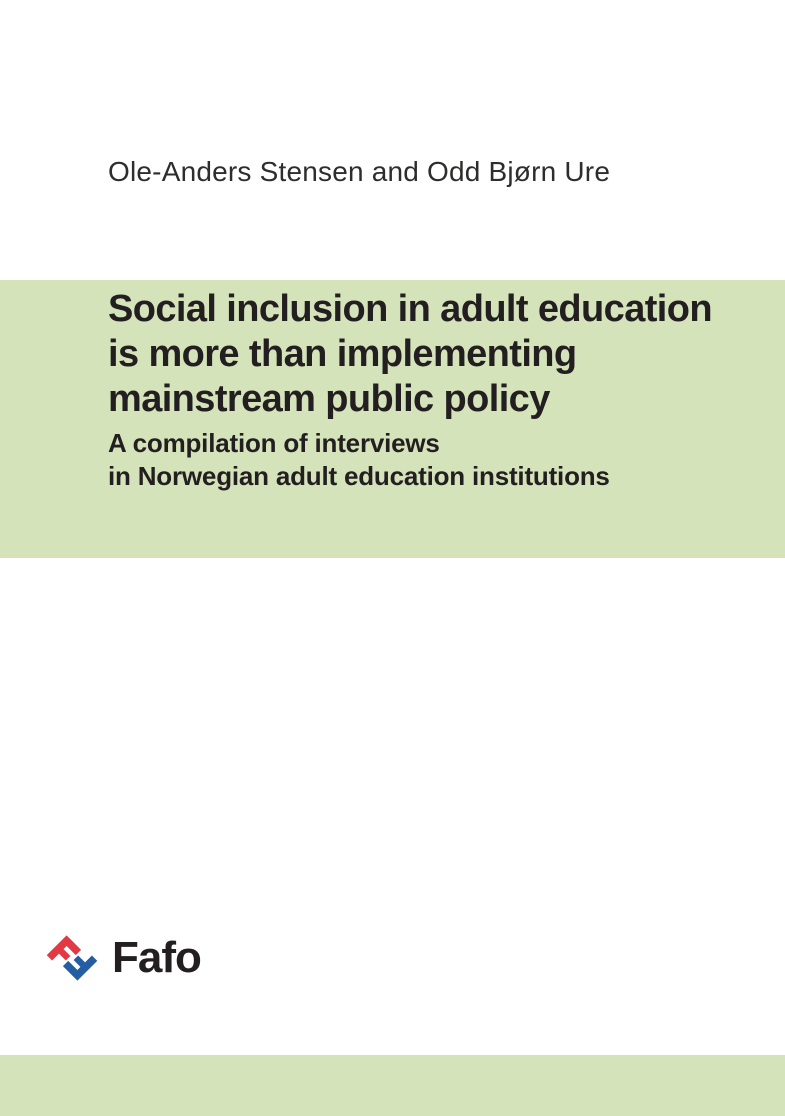  I want to click on report-title-line: mainstream public policy, so click(329, 399).